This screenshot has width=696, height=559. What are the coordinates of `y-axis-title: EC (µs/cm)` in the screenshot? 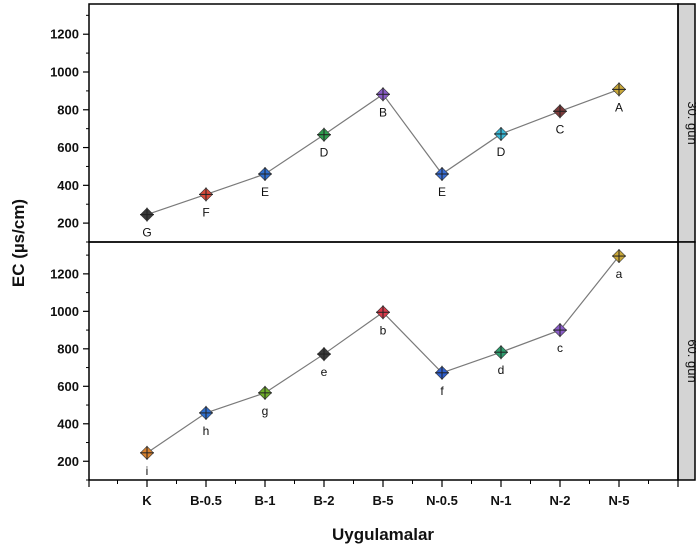 It's located at (18, 243).